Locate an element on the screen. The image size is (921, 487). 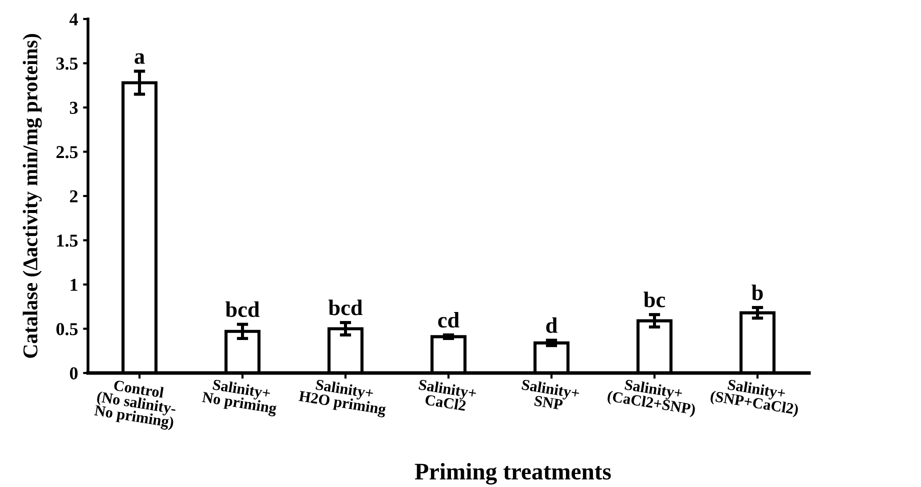
y-tick-label: 2 is located at coordinates (74, 196).